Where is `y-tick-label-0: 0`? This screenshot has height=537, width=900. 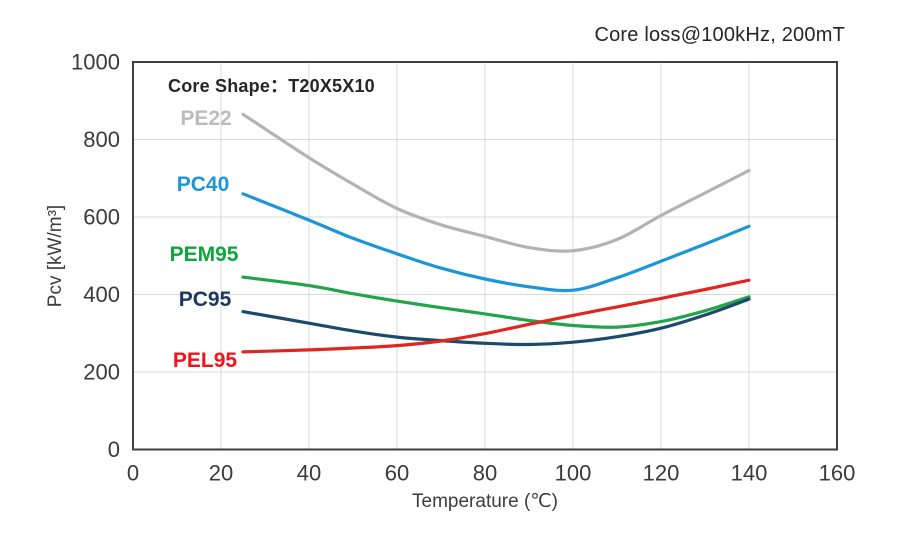 y-tick-label-0: 0 is located at coordinates (114, 449).